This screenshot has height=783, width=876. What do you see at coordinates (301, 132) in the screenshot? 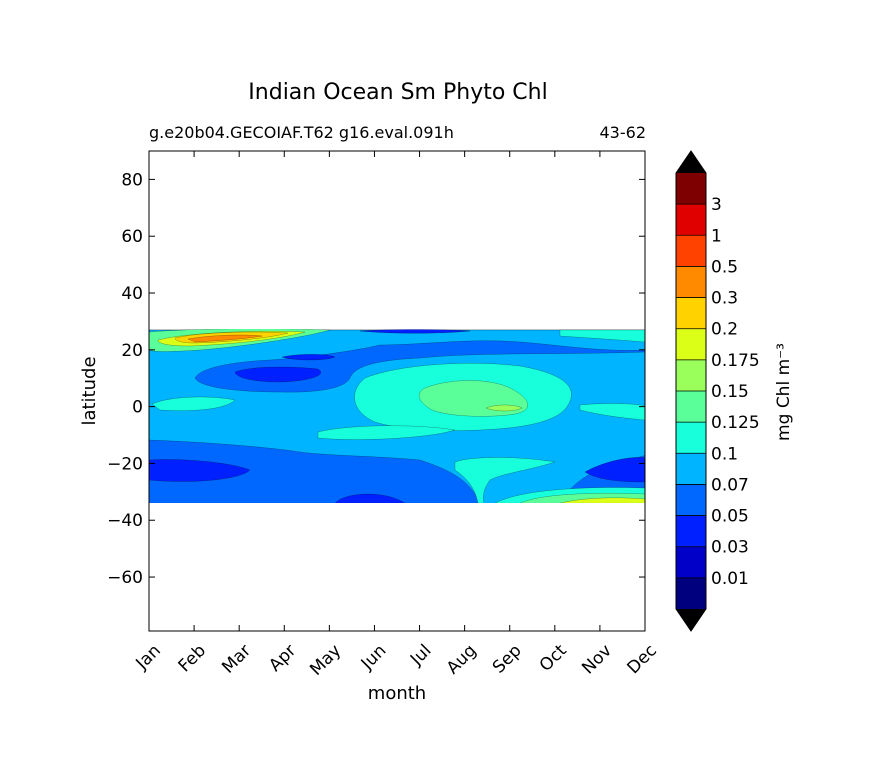
I see `chart-subtitle-left: g.e20b04.GECOIAF.T62 g16.eval.091h` at bounding box center [301, 132].